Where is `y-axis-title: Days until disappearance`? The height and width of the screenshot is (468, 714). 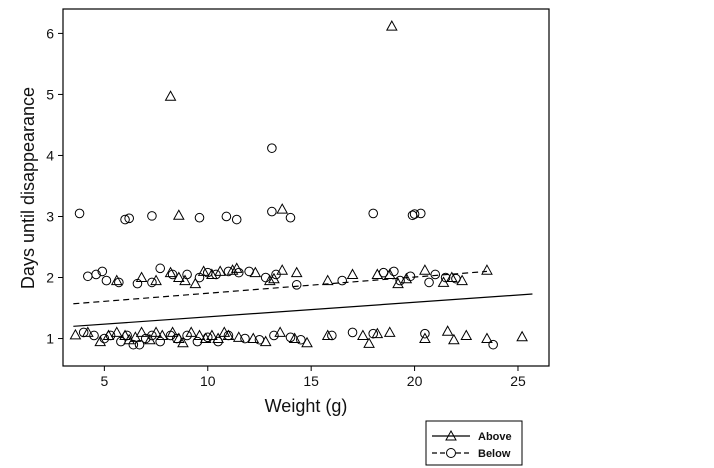 y-axis-title: Days until disappearance is located at coordinates (28, 188).